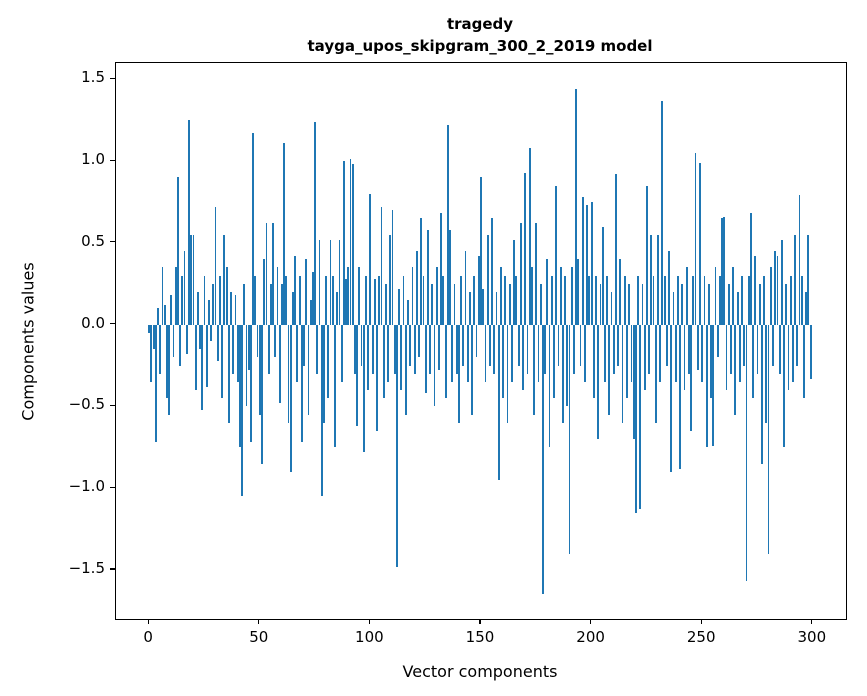 This screenshot has height=696, width=867. What do you see at coordinates (480, 24) in the screenshot?
I see `chart-title: tragedy` at bounding box center [480, 24].